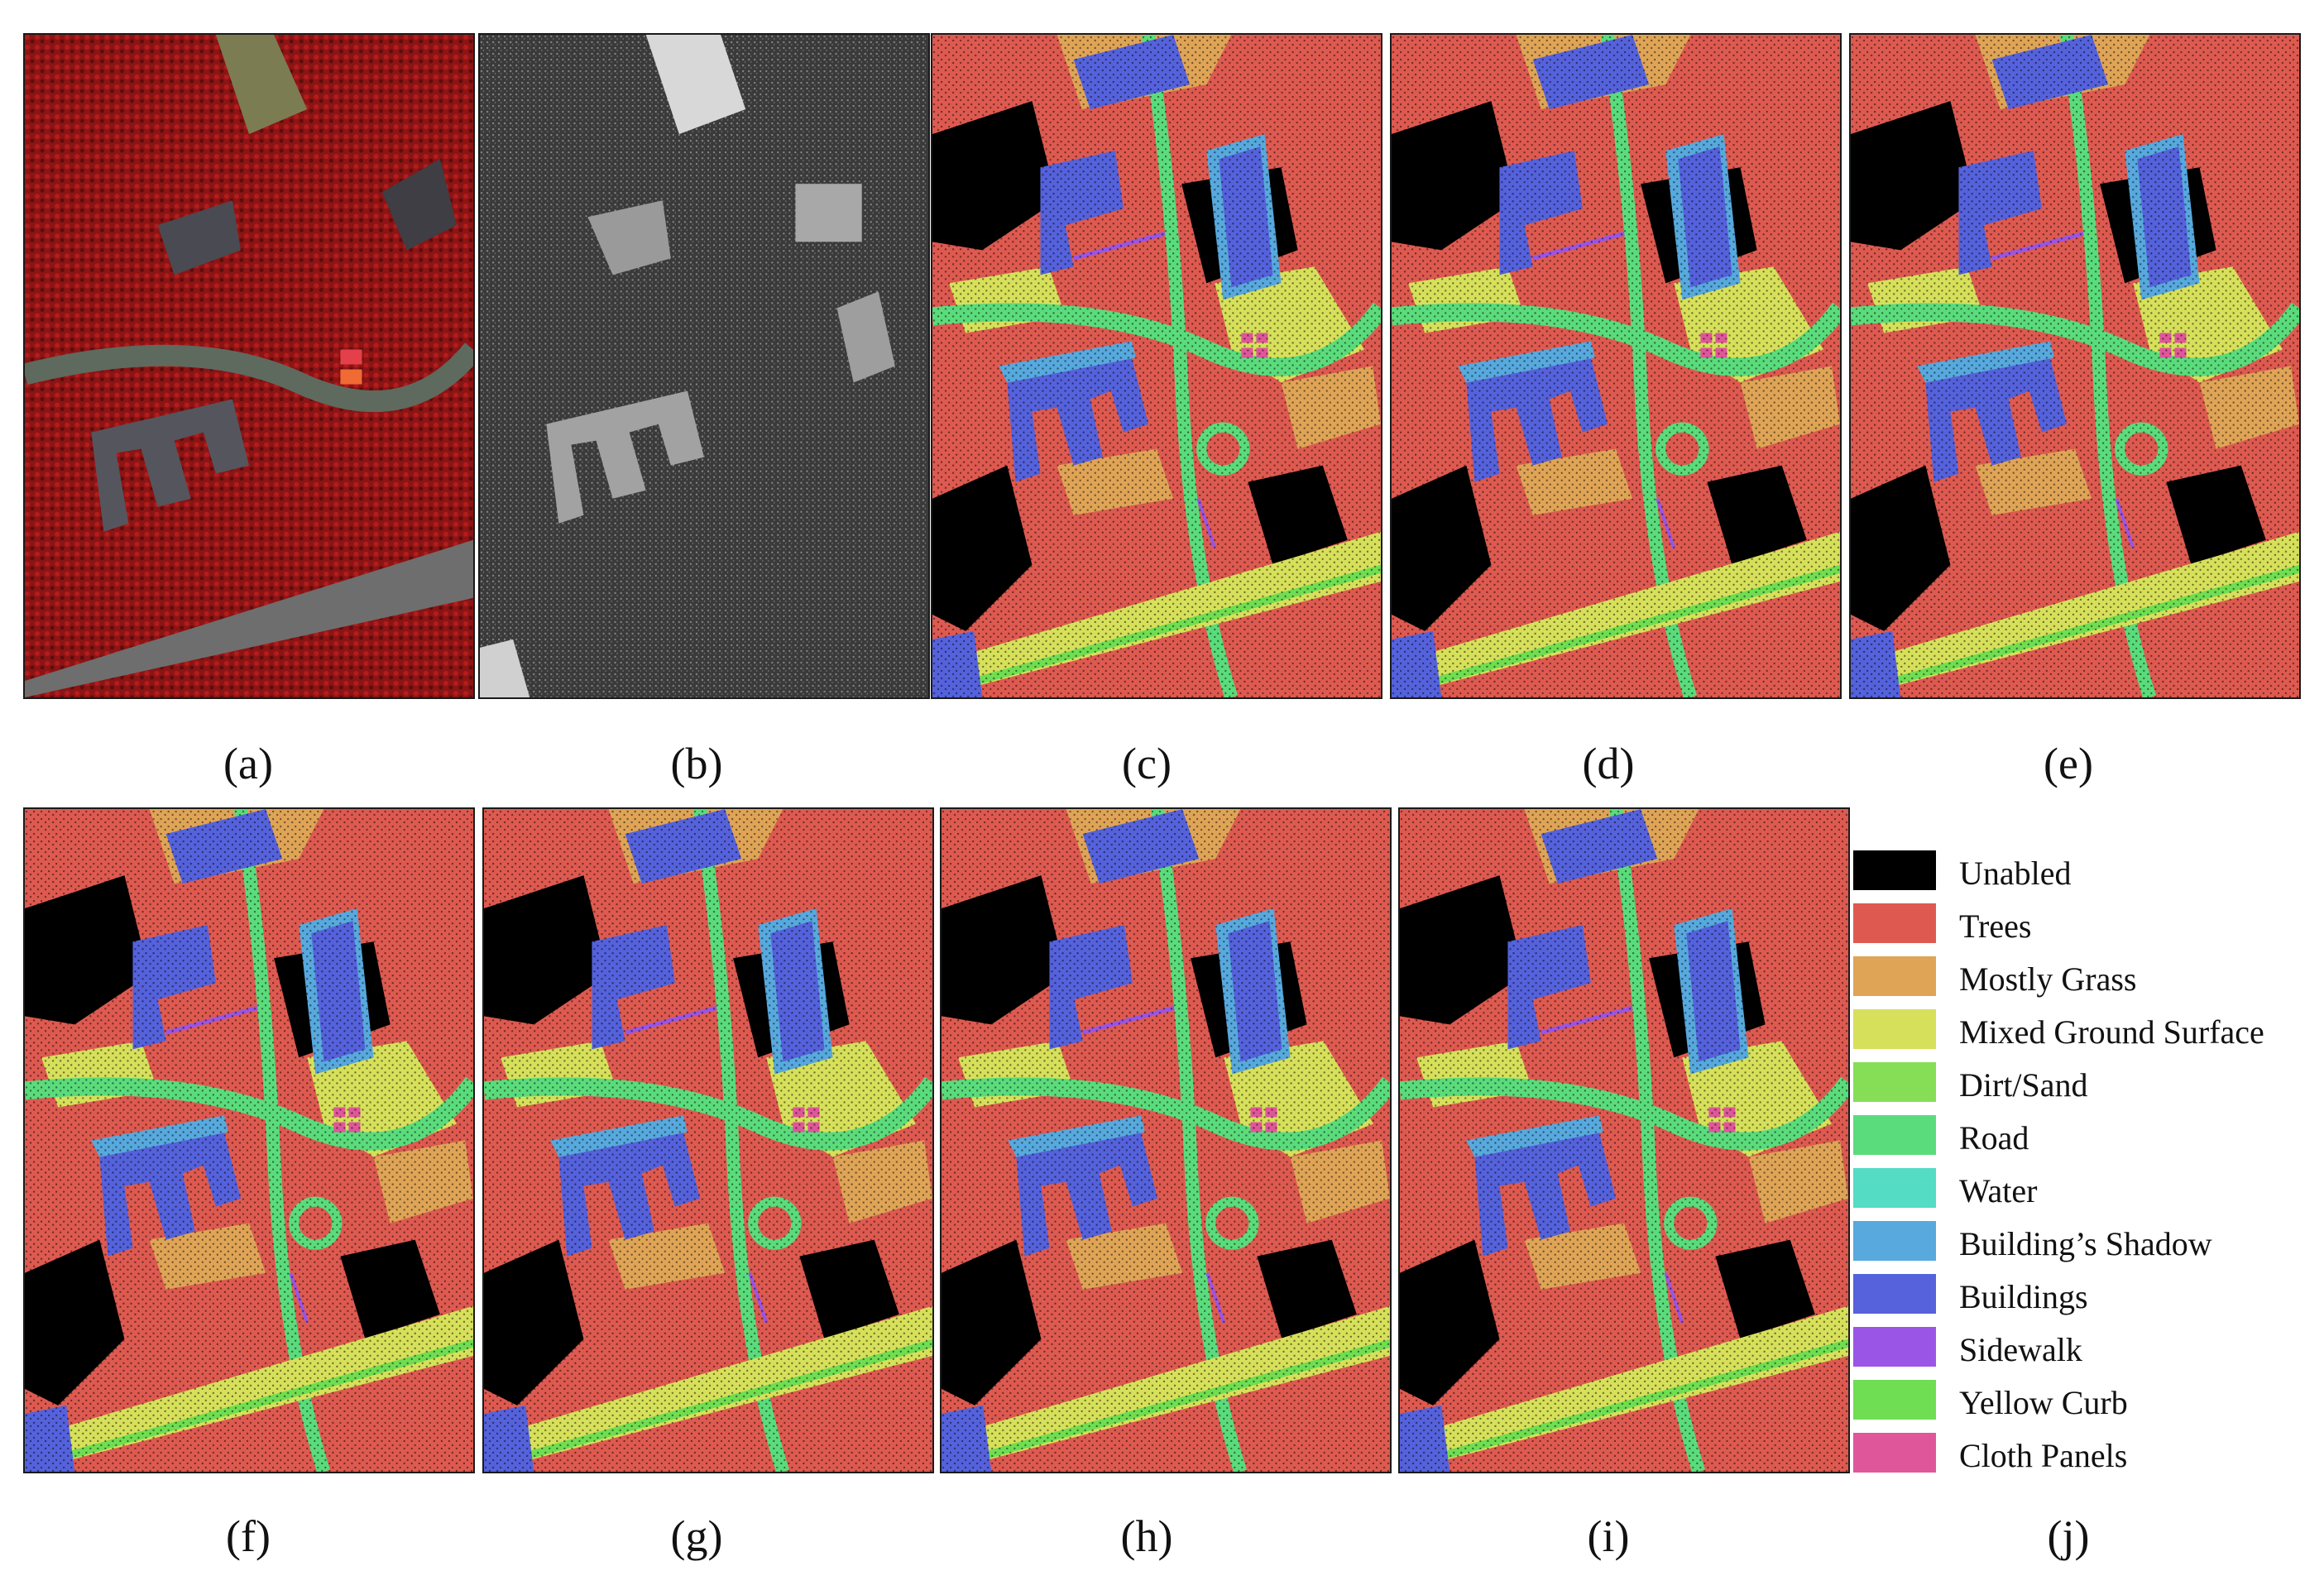 The height and width of the screenshot is (1590, 2324). Describe the element at coordinates (2023, 1296) in the screenshot. I see `legend-label: Buildings` at that location.